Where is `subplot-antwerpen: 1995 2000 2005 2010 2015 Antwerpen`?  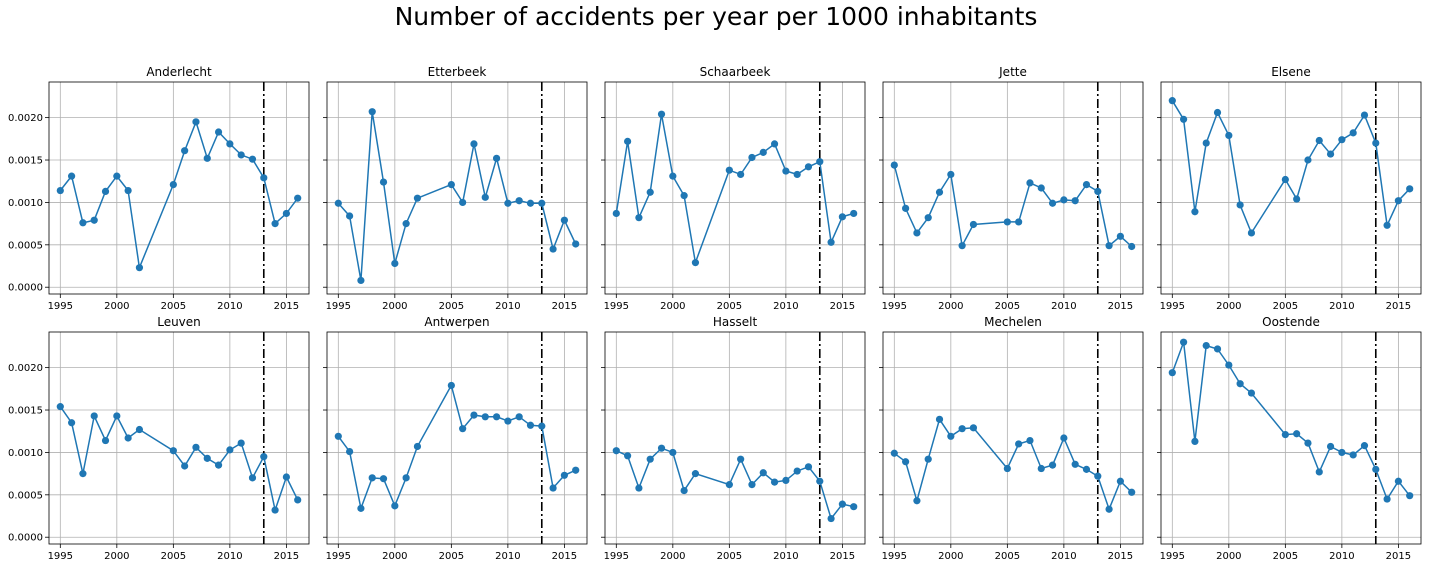 subplot-antwerpen: 1995 2000 2005 2010 2015 Antwerpen is located at coordinates (455, 438).